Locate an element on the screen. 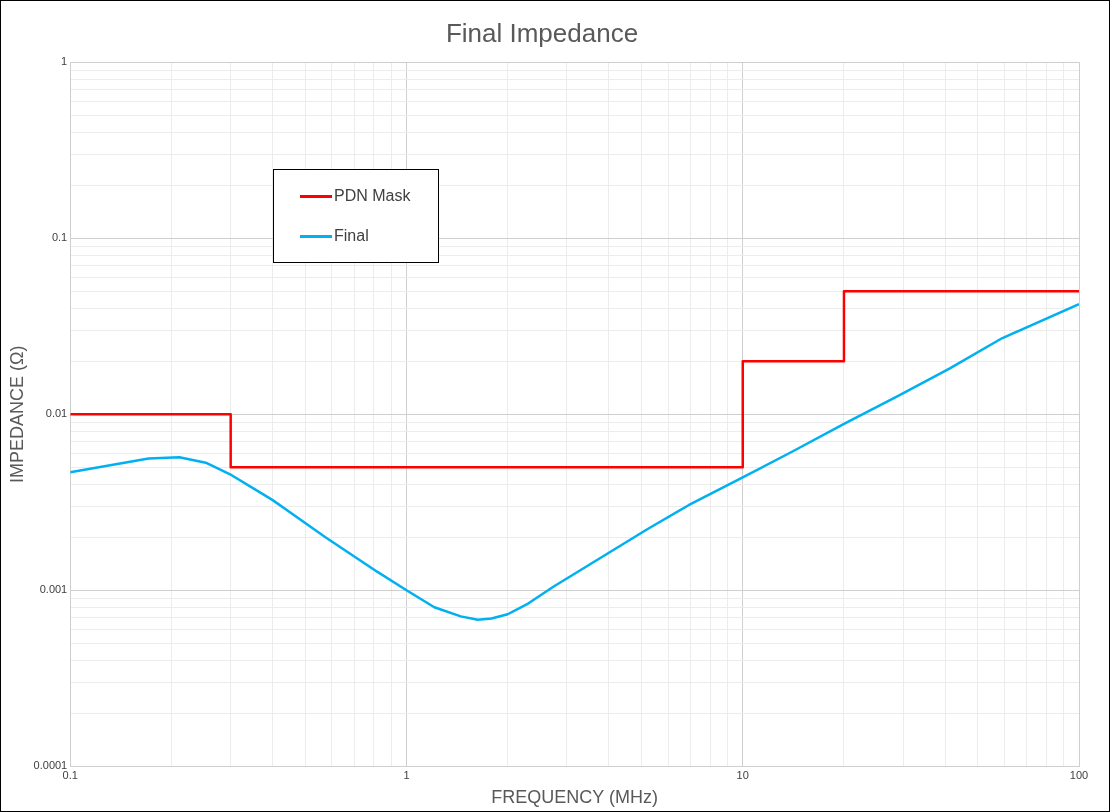 The image size is (1110, 812). y-tick-label: 0.01 is located at coordinates (56, 413).